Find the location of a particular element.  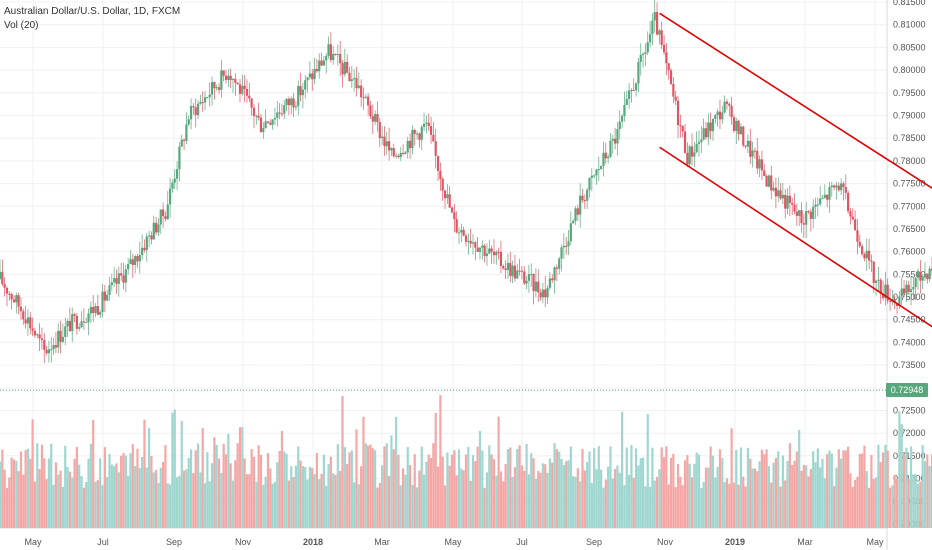

x-tick-label: Mar is located at coordinates (805, 542).